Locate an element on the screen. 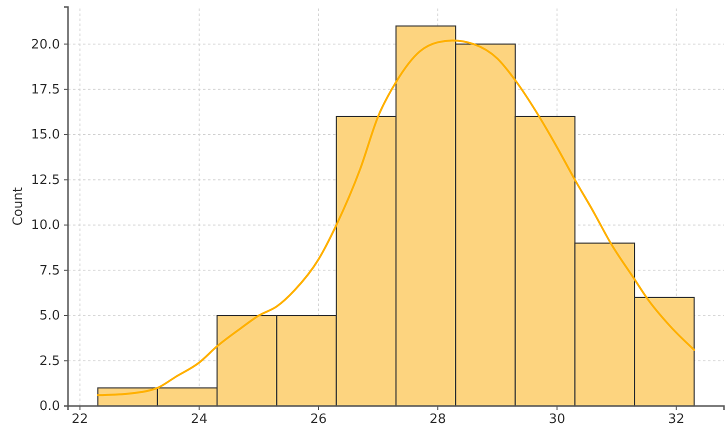 The image size is (728, 427). y-tick-label: 5.0 is located at coordinates (49, 316).